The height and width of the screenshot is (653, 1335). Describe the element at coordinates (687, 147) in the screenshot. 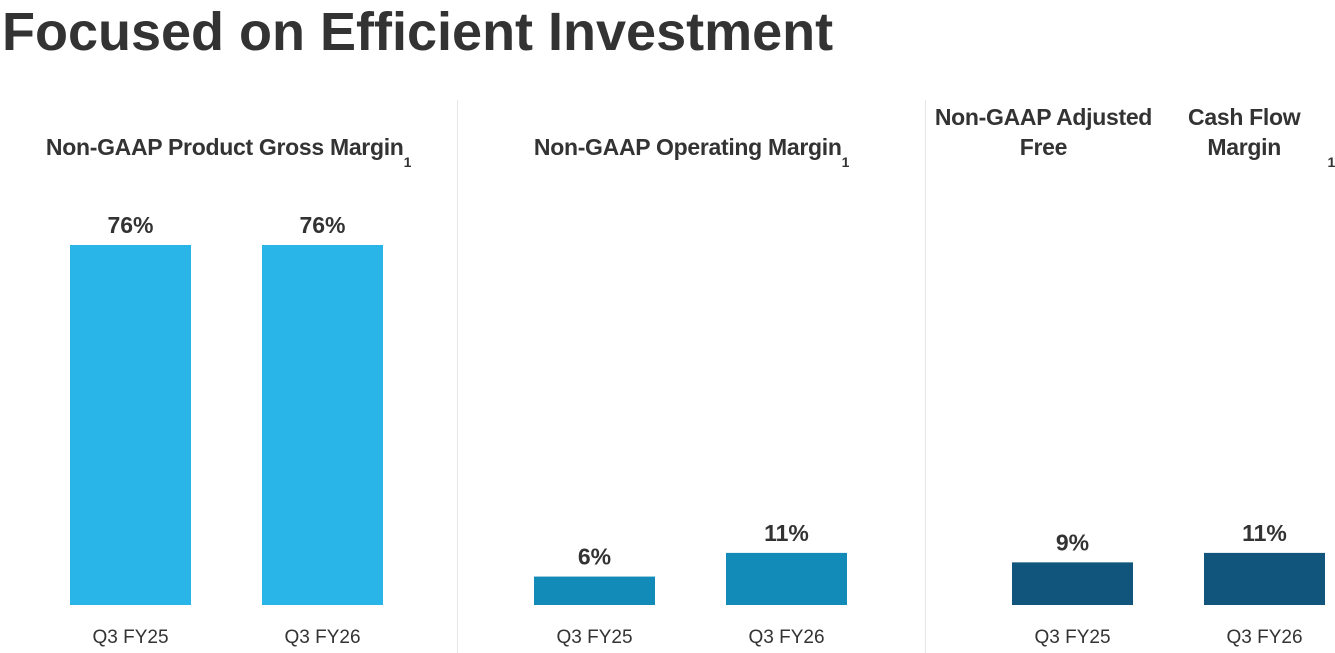

I see `chart-title-line: Non-GAAP Operating Margin` at that location.